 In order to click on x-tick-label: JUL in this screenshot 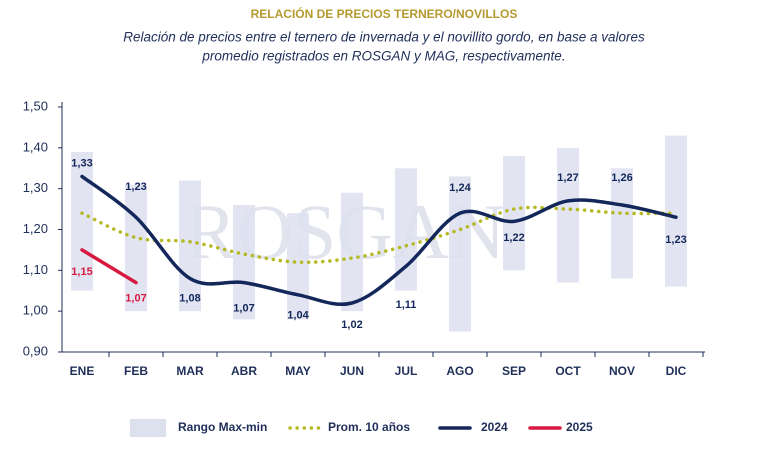, I will do `click(406, 371)`.